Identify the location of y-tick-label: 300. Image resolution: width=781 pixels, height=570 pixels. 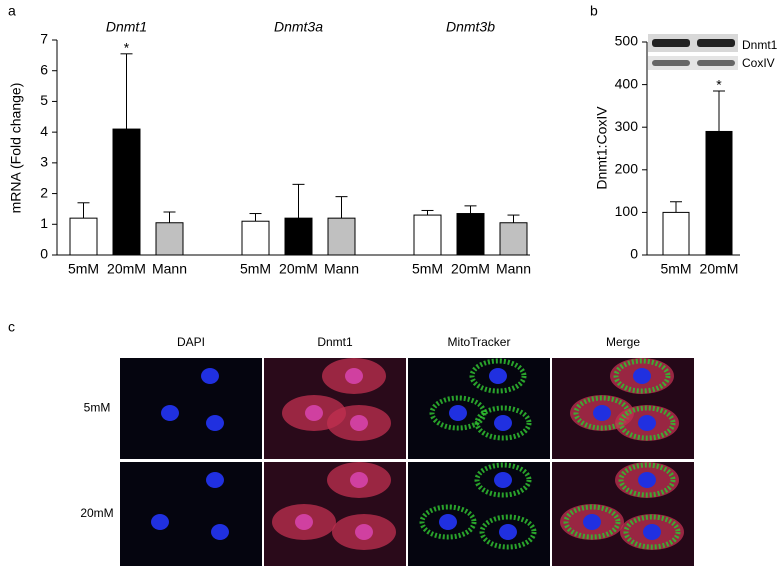
(627, 126).